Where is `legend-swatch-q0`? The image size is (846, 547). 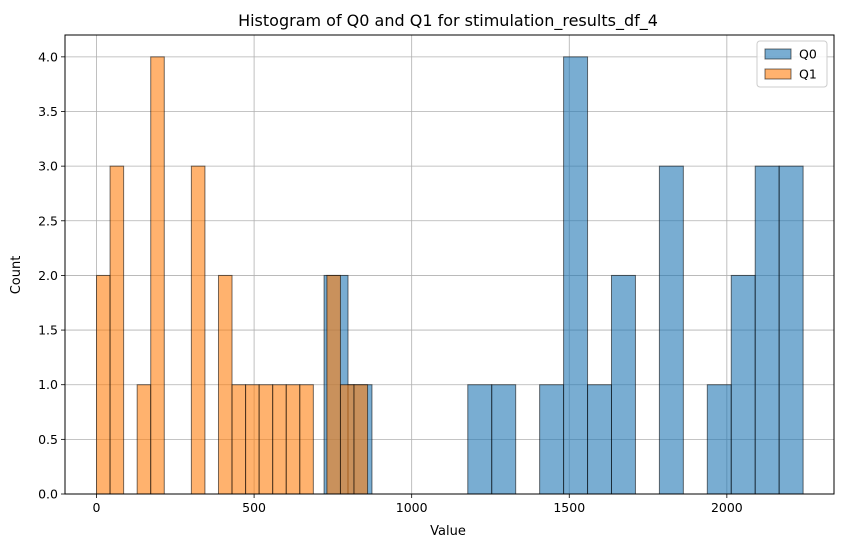
legend-swatch-q0 is located at coordinates (778, 54).